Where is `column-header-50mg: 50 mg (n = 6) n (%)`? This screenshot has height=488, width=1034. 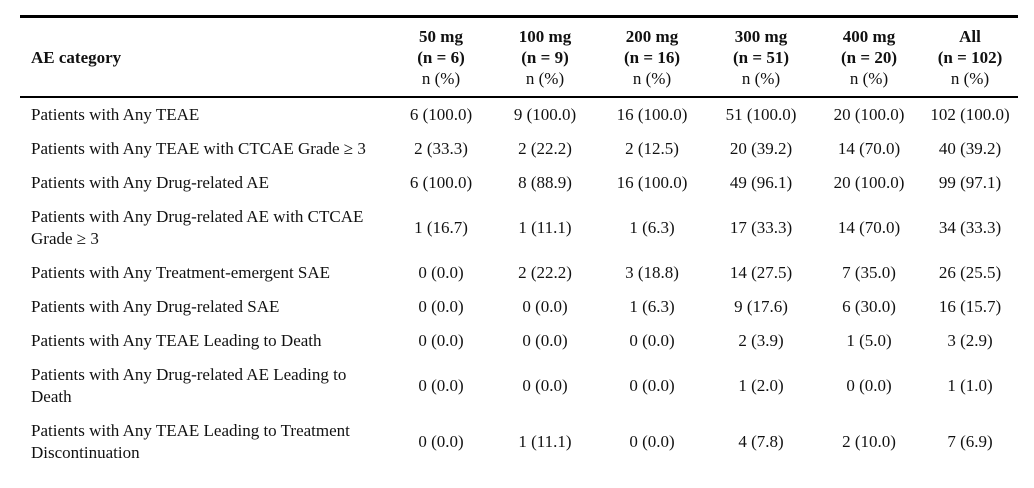
column-header-50mg: 50 mg (n = 6) n (%) is located at coordinates (441, 57).